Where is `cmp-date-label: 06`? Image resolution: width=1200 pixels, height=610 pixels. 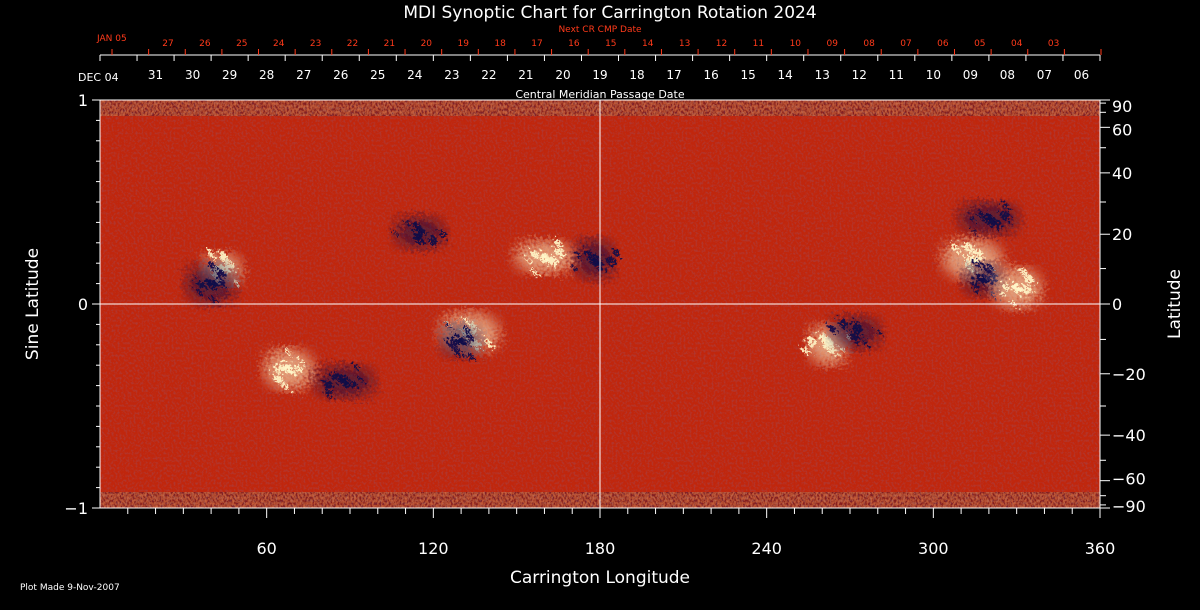 cmp-date-label: 06 is located at coordinates (1081, 75).